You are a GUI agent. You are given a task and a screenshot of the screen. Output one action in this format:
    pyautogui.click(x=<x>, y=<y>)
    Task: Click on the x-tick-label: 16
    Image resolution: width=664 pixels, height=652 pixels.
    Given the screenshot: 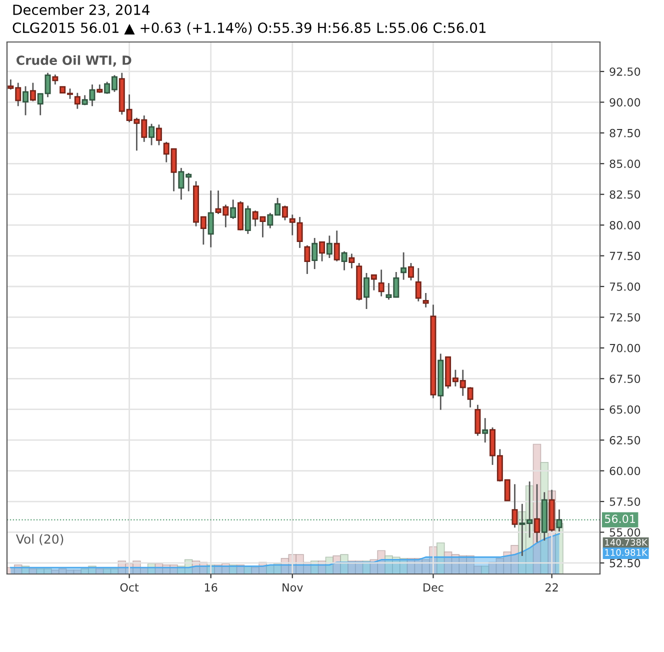 What is the action you would take?
    pyautogui.click(x=211, y=587)
    